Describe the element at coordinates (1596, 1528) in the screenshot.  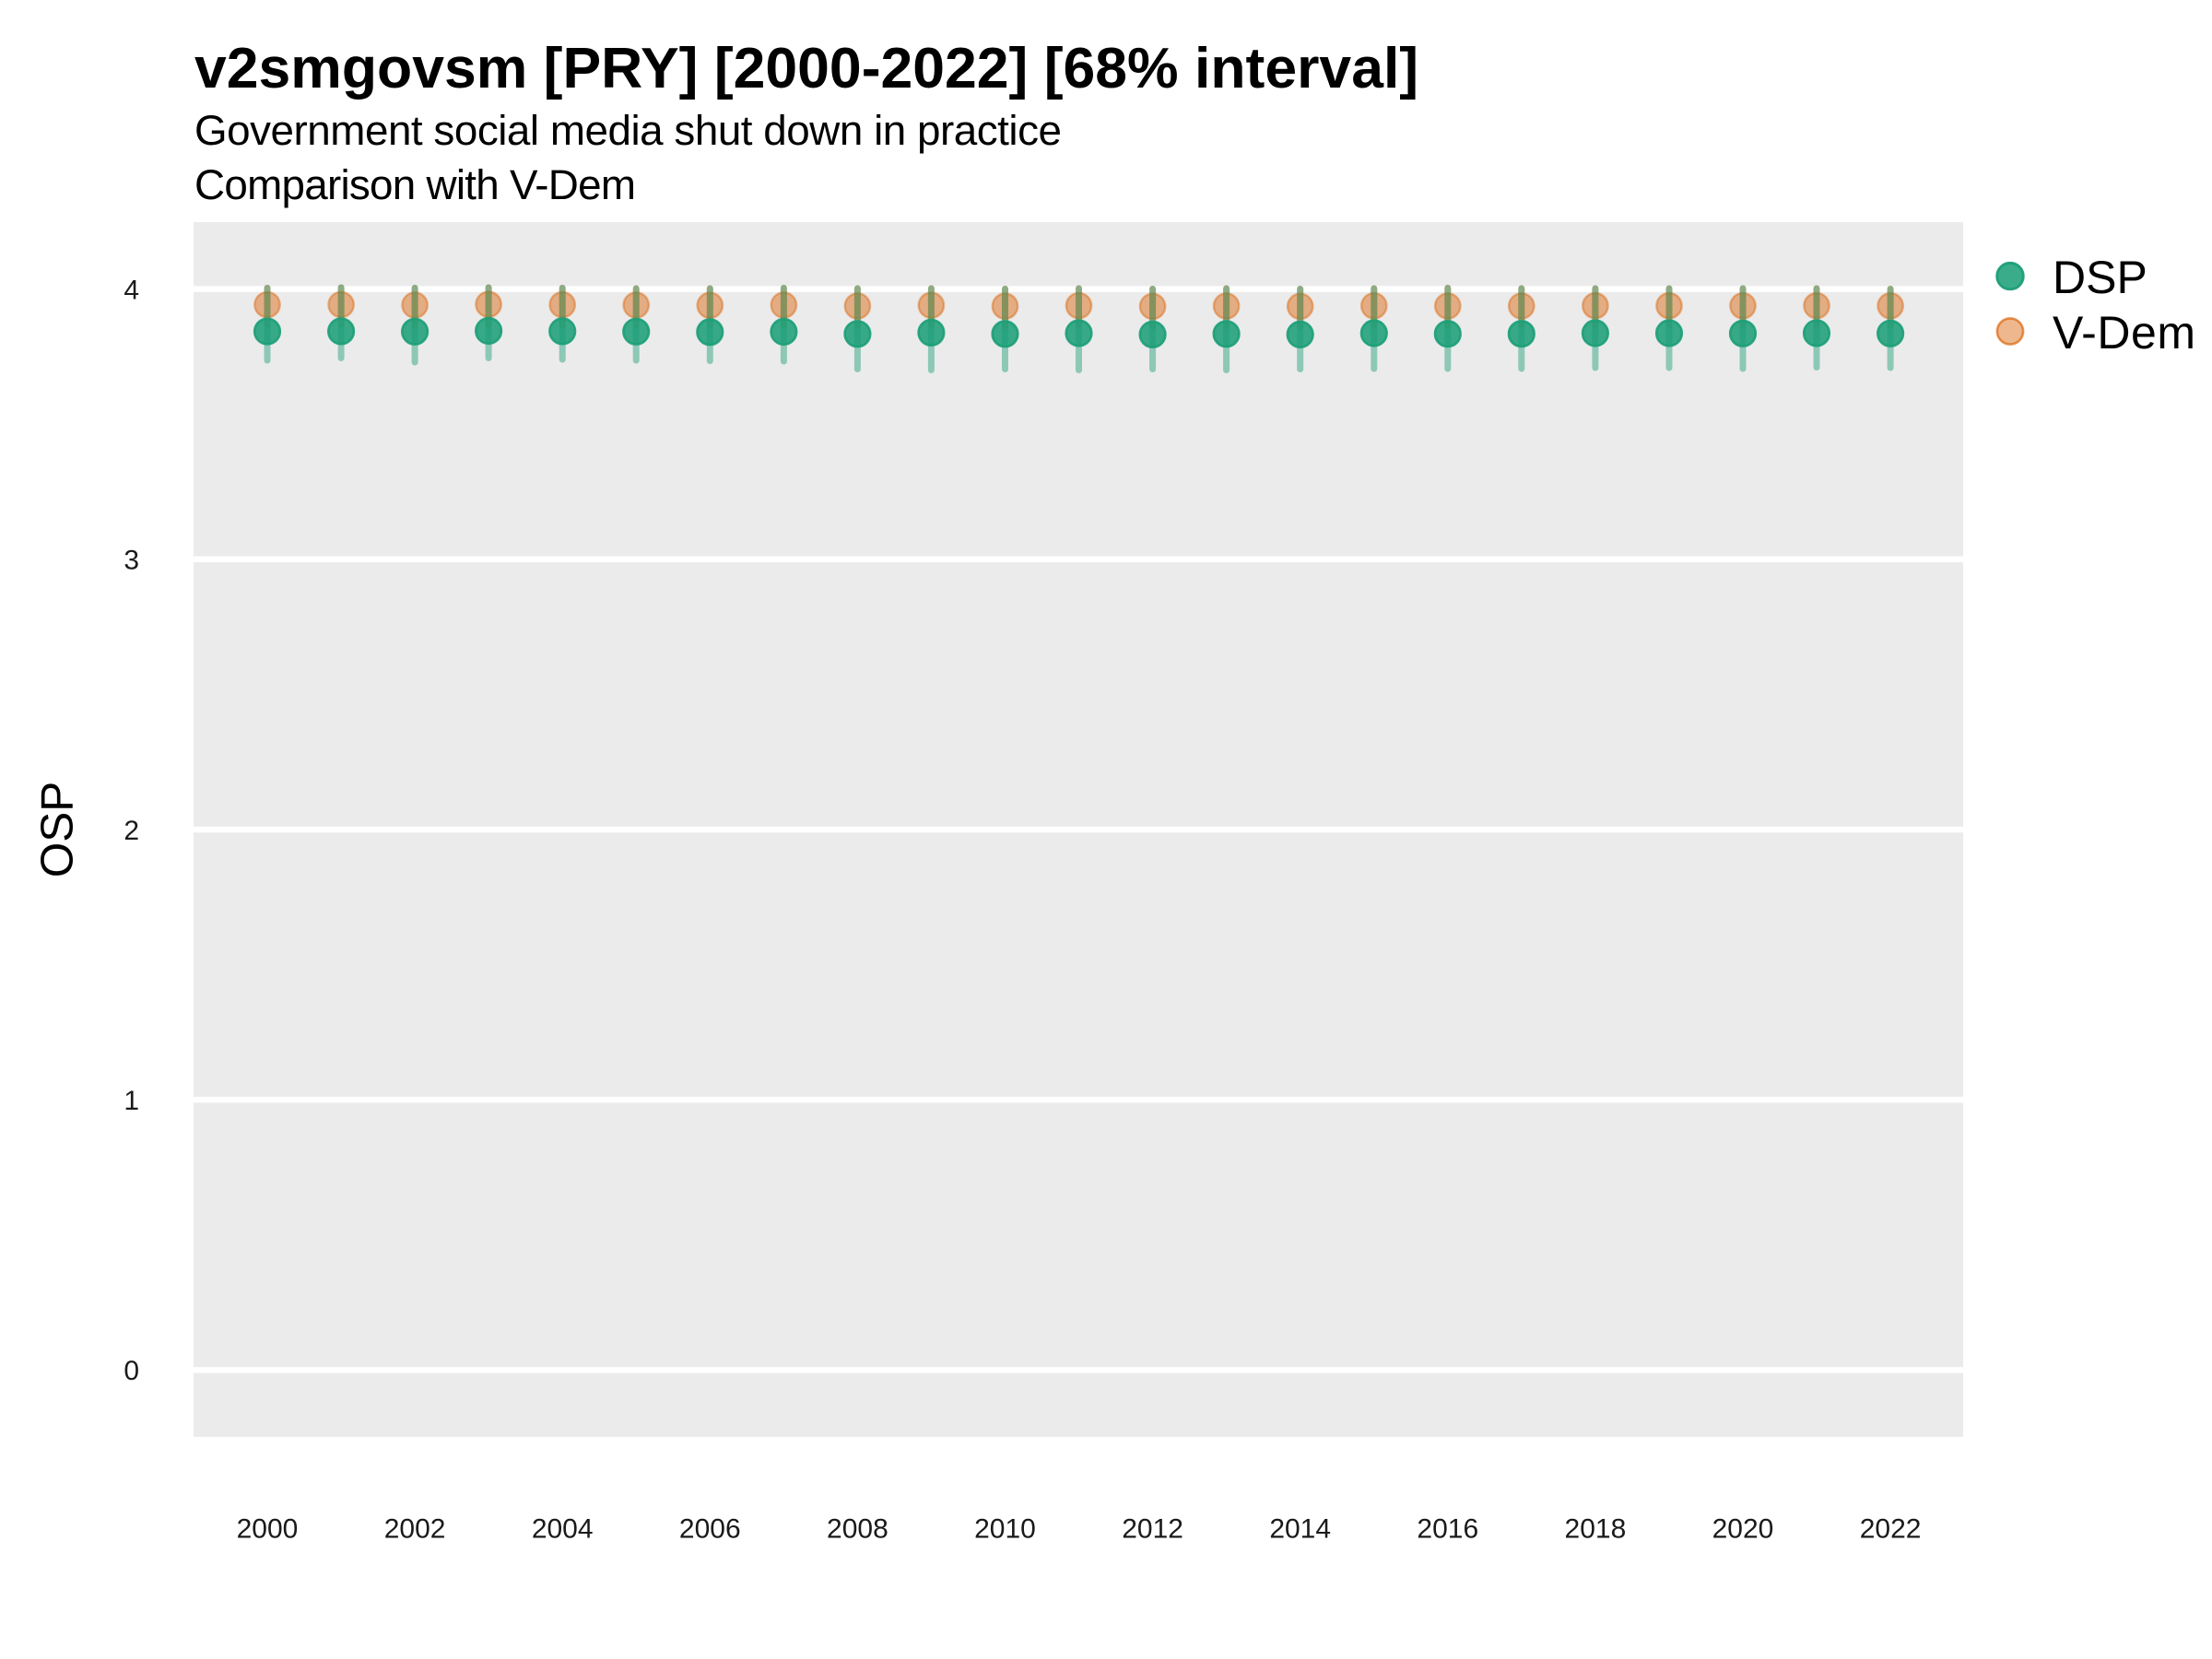
I see `svg-text: 2018` at that location.